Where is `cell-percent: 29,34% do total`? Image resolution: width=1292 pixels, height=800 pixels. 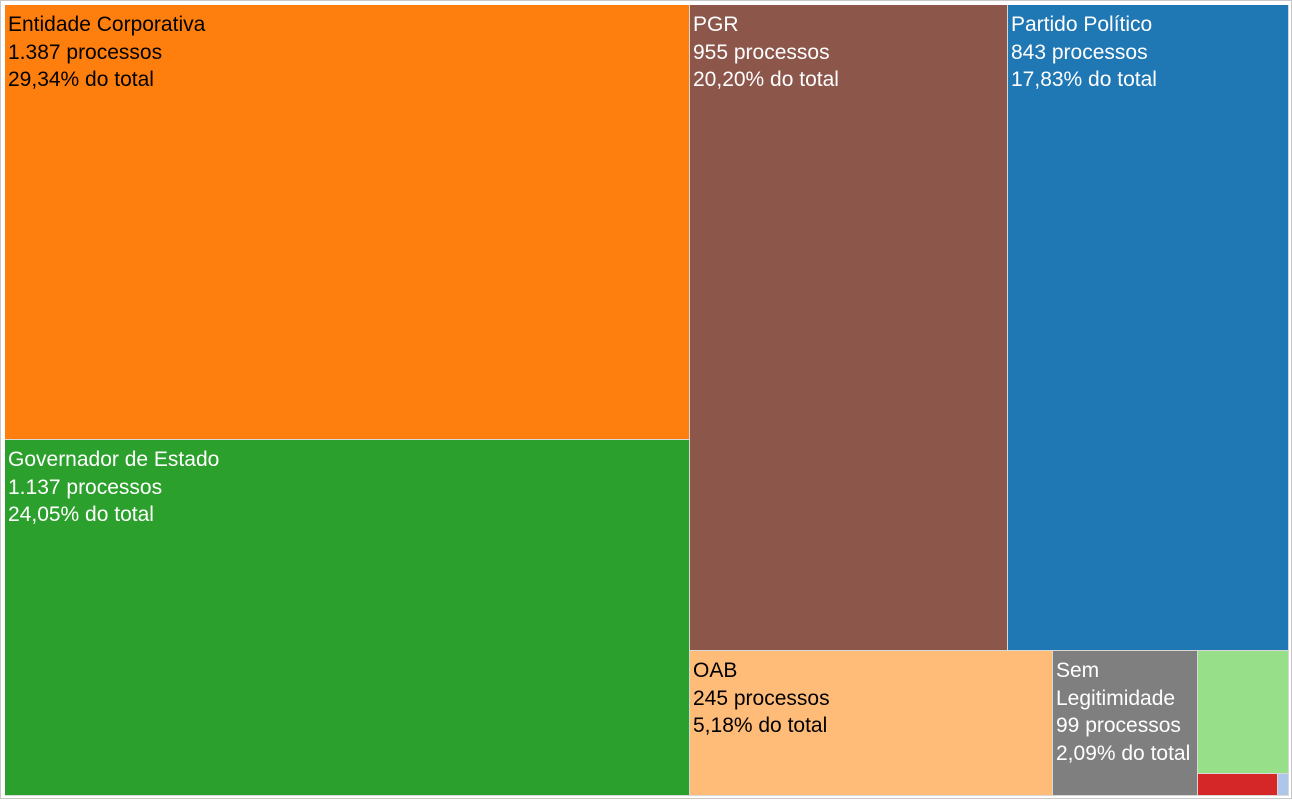 cell-percent: 29,34% do total is located at coordinates (81, 79).